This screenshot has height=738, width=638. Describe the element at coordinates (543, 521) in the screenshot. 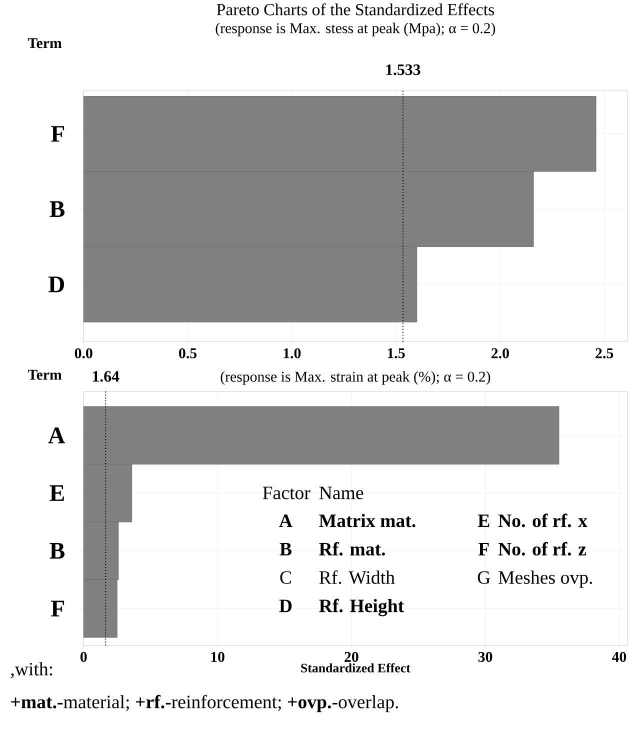

I see `annotation: No. of rf. x` at that location.